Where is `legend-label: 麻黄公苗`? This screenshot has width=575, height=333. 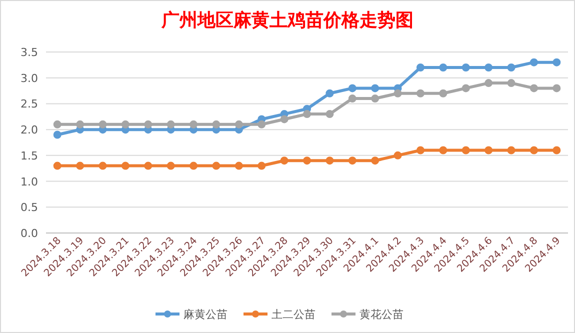 legend-label: 麻黄公苗 is located at coordinates (206, 314).